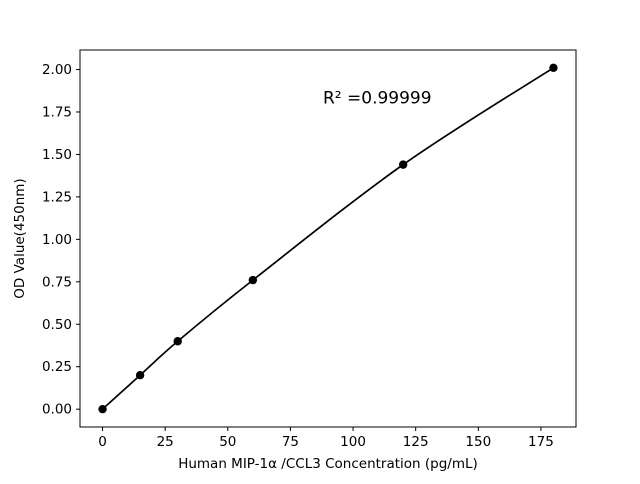 The width and height of the screenshot is (640, 484). What do you see at coordinates (20, 238) in the screenshot?
I see `y-axis-label: OD Value(450nm)` at bounding box center [20, 238].